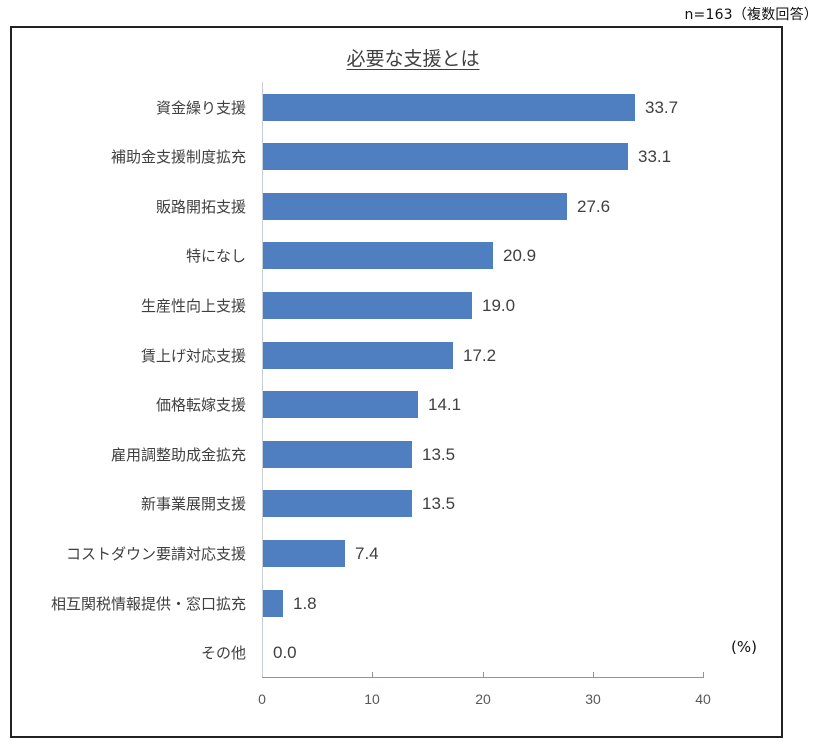 The height and width of the screenshot is (748, 826). I want to click on sample-size-note: n=163（複数回答）, so click(751, 15).